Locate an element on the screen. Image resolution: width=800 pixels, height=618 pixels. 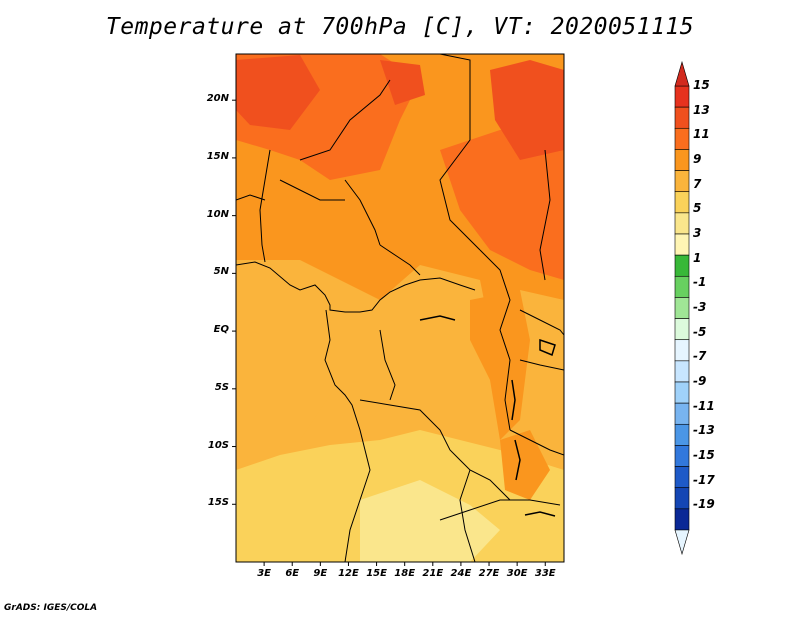
lat-tick-marks is located at coordinates (234, 302).